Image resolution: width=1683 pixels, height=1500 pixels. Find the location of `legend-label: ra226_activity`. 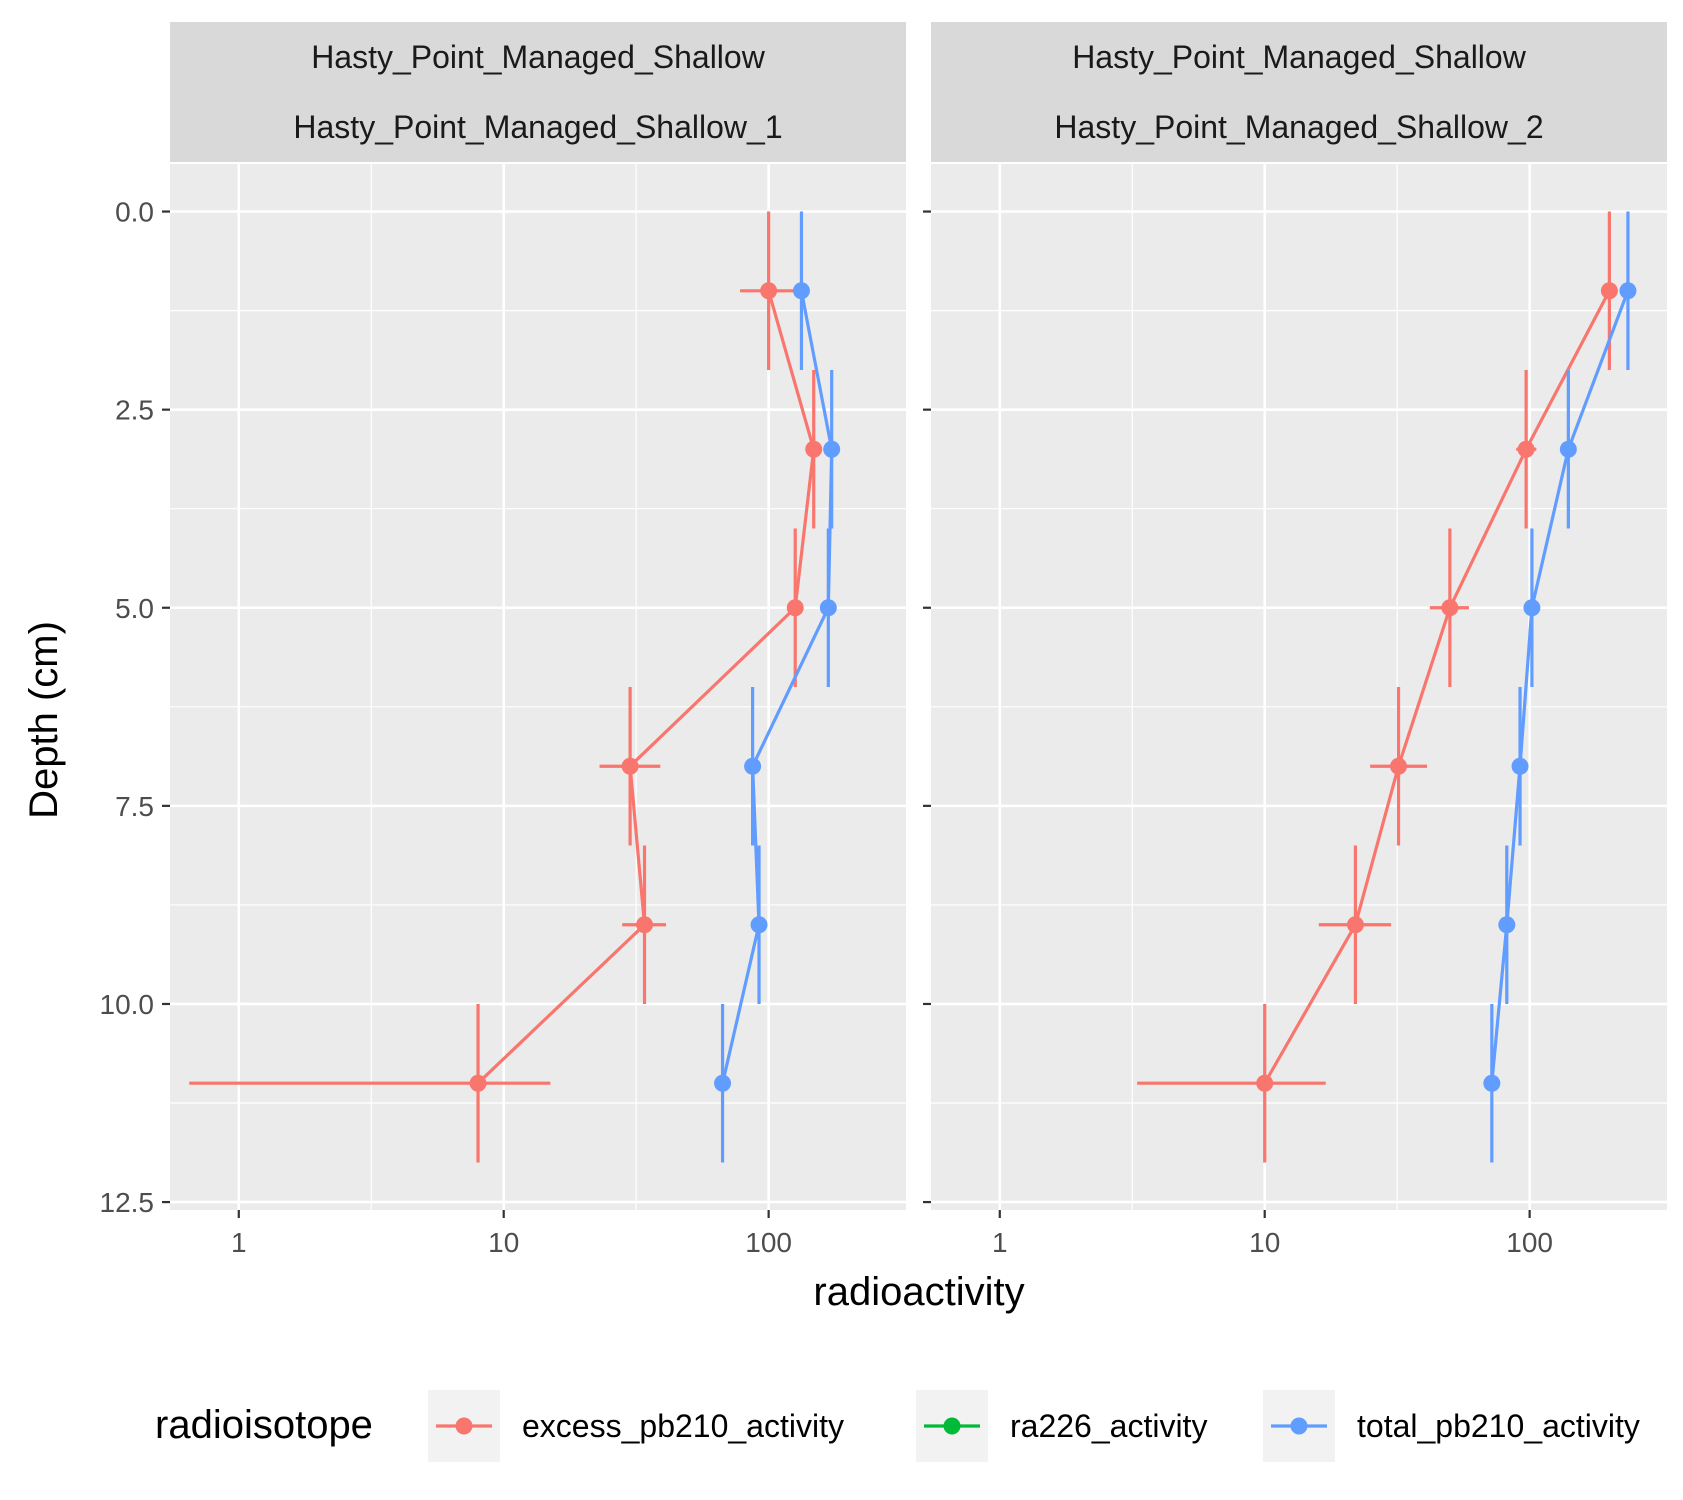

legend-label: ra226_activity is located at coordinates (1108, 1426).